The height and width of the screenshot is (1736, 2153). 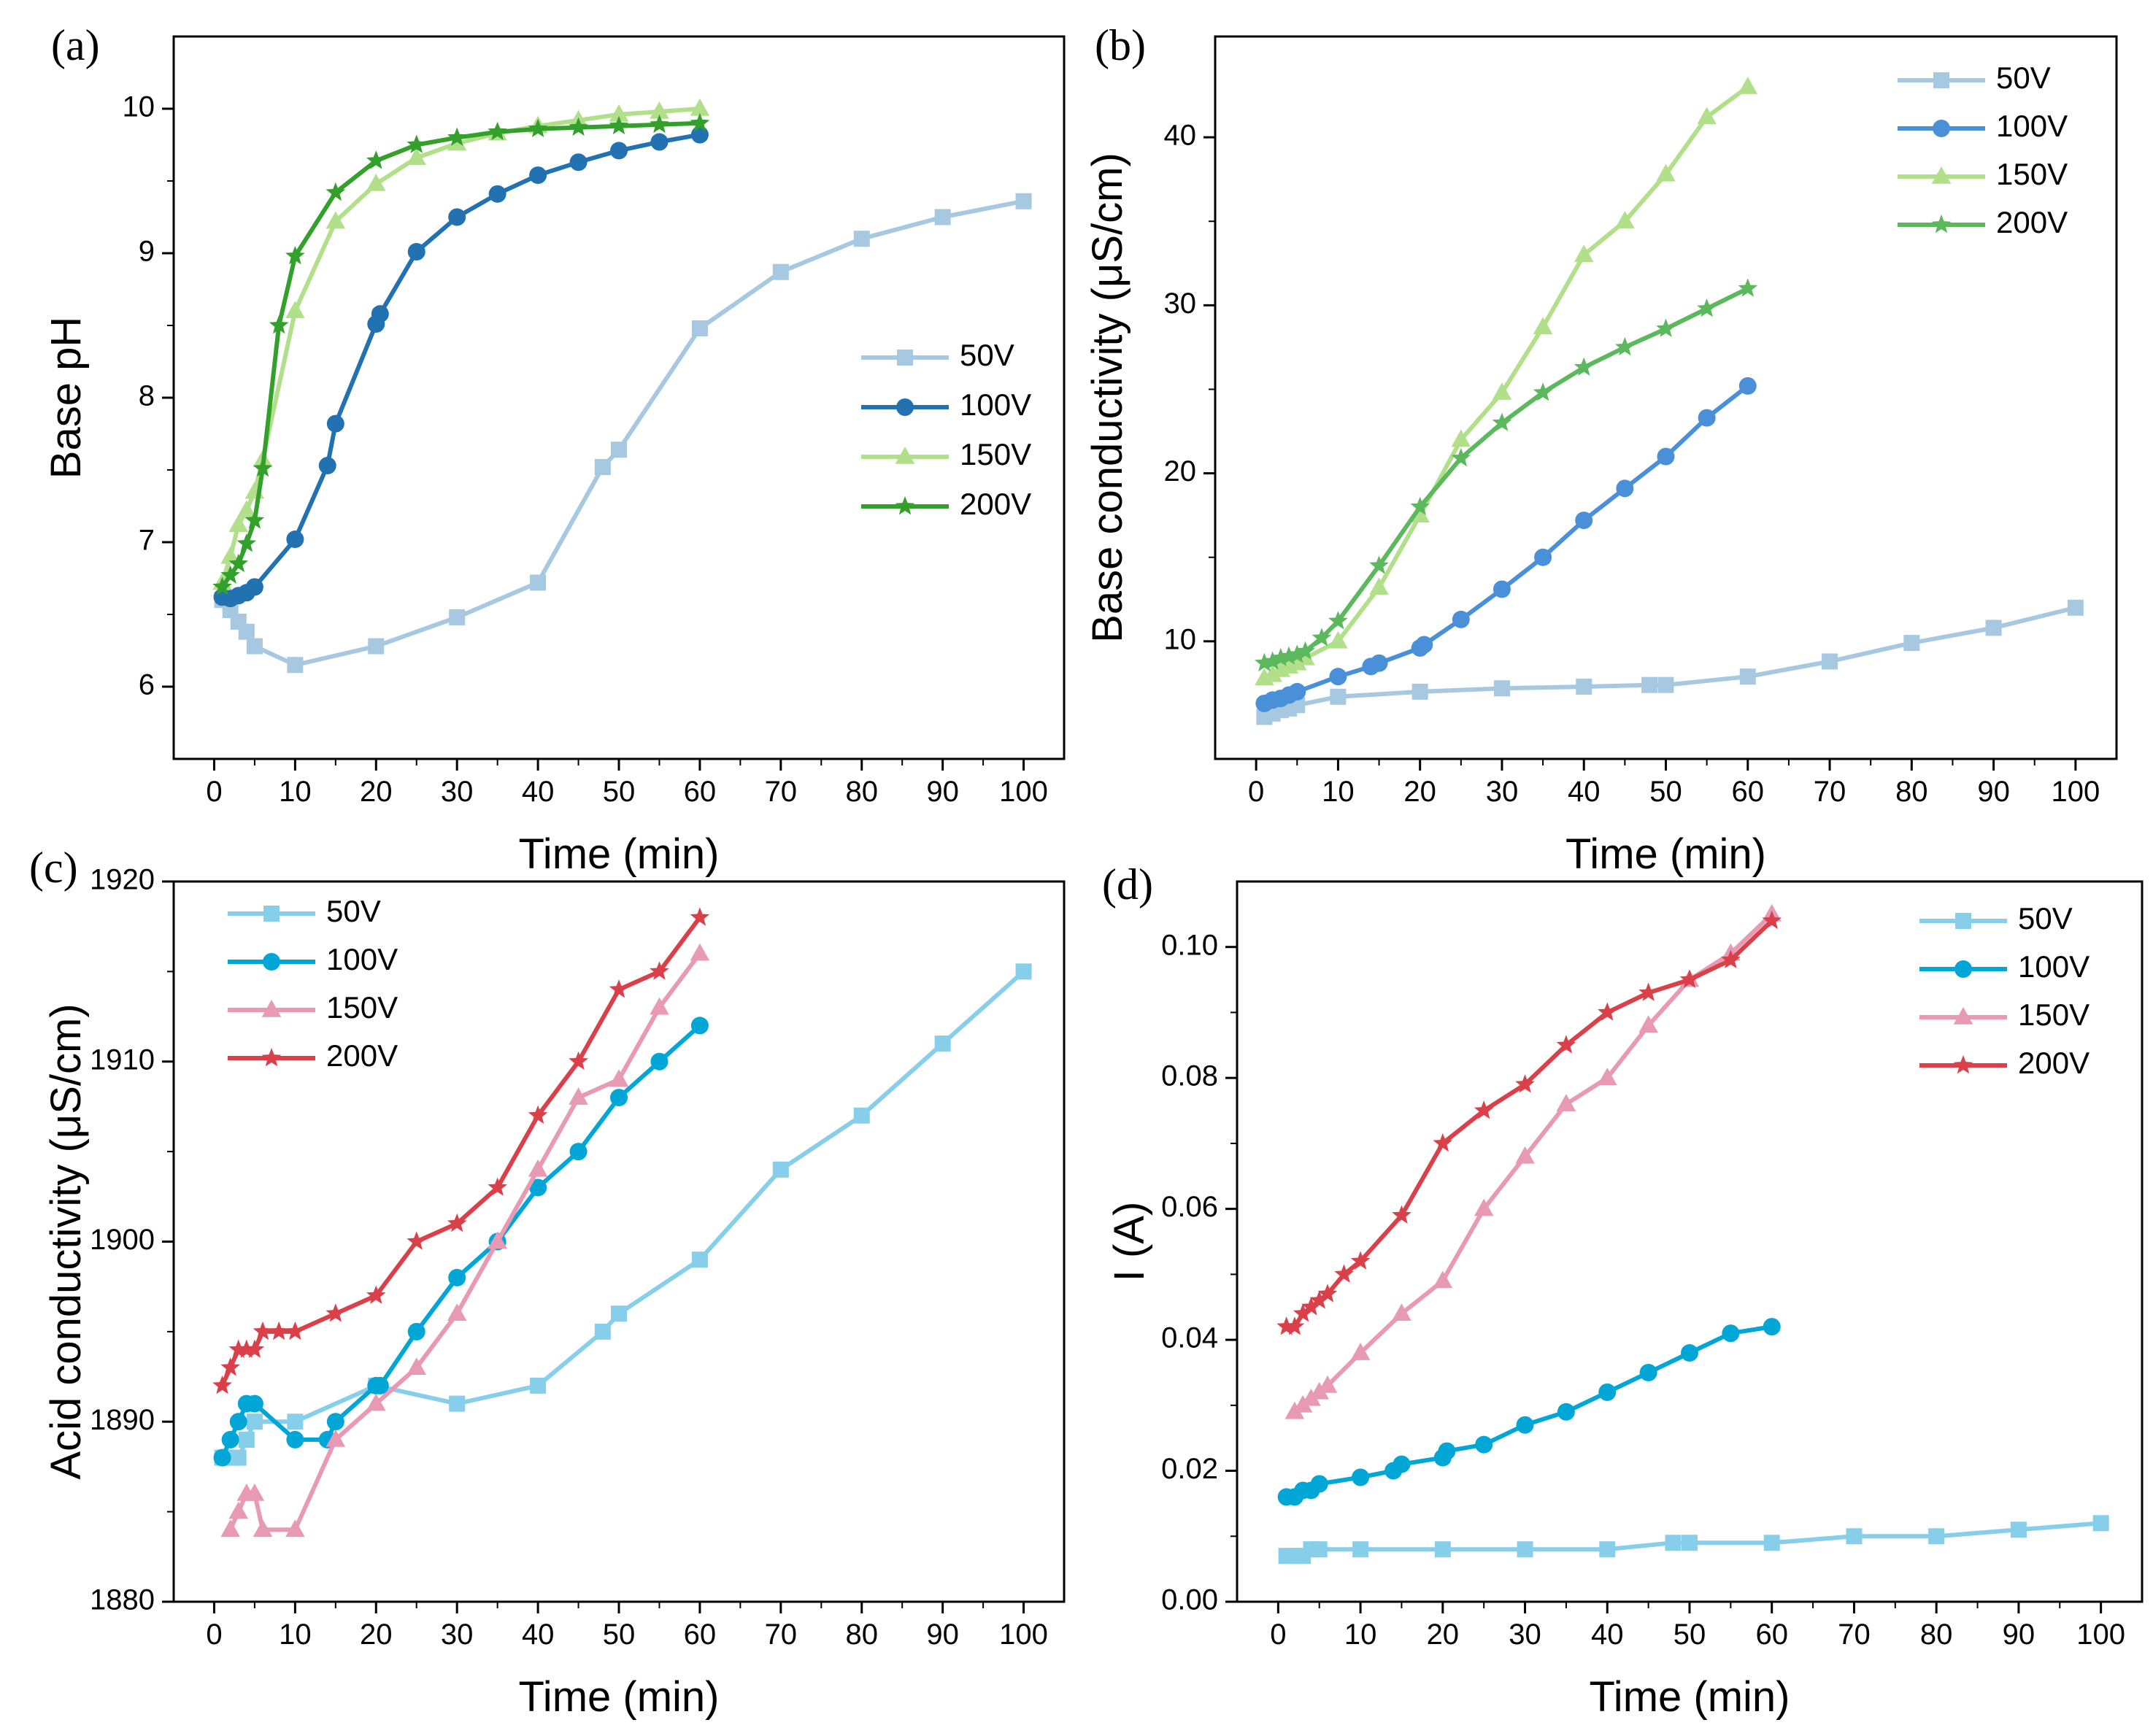 I want to click on series-200V, so click(x=1506, y=475).